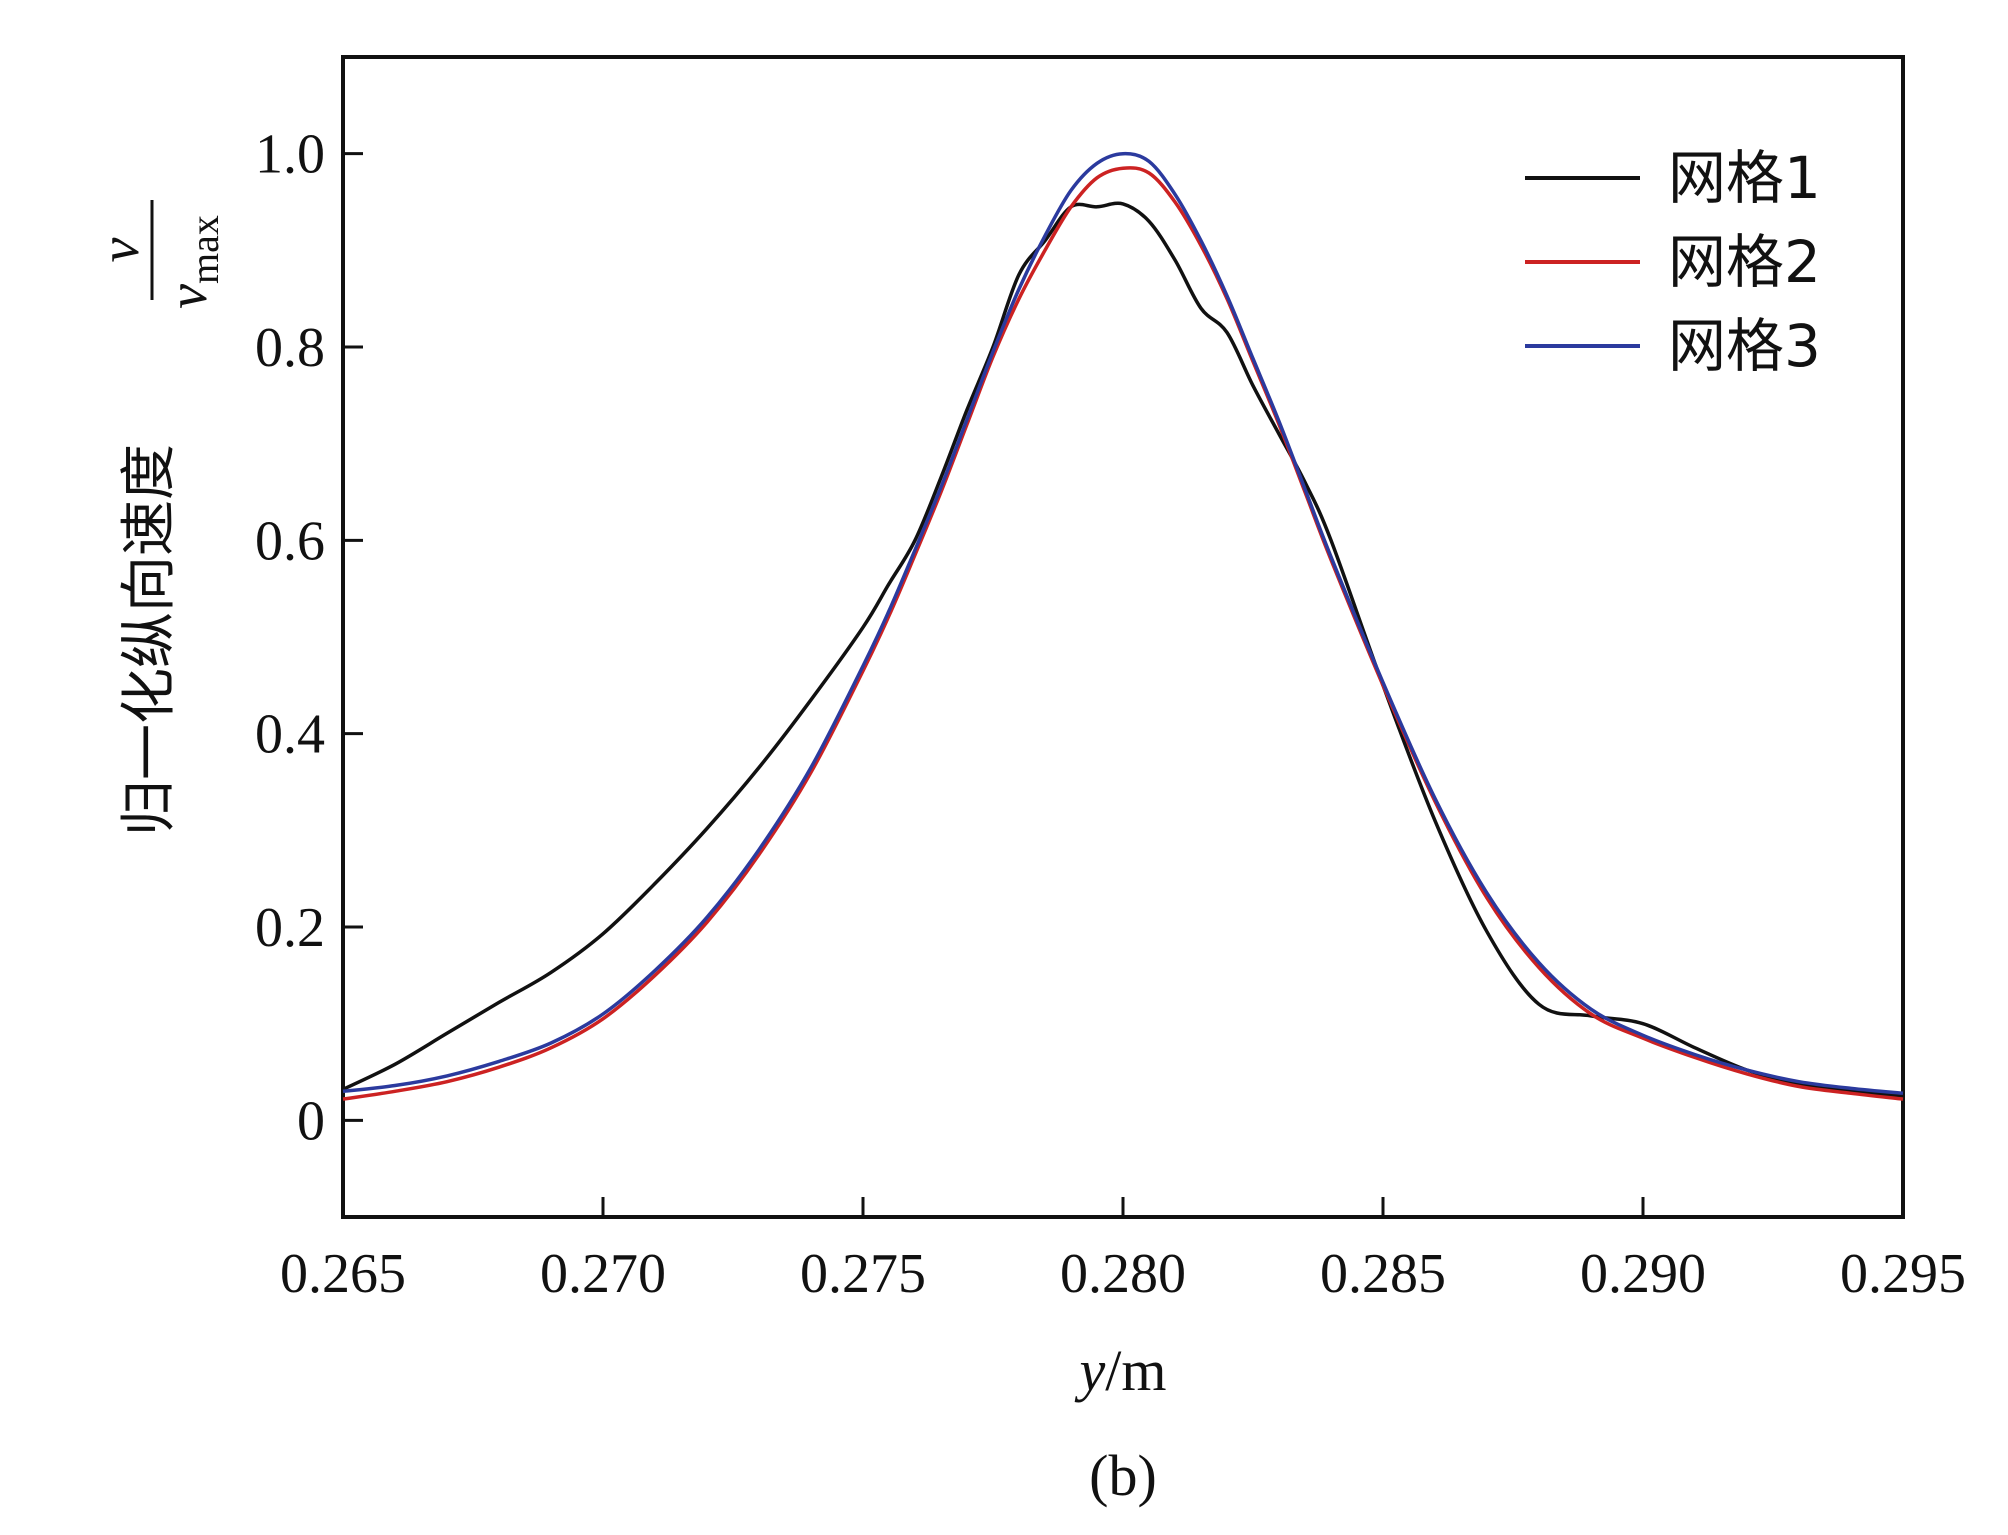 The image size is (2008, 1535). What do you see at coordinates (863, 1274) in the screenshot?
I see `x-tick-label: 0.275` at bounding box center [863, 1274].